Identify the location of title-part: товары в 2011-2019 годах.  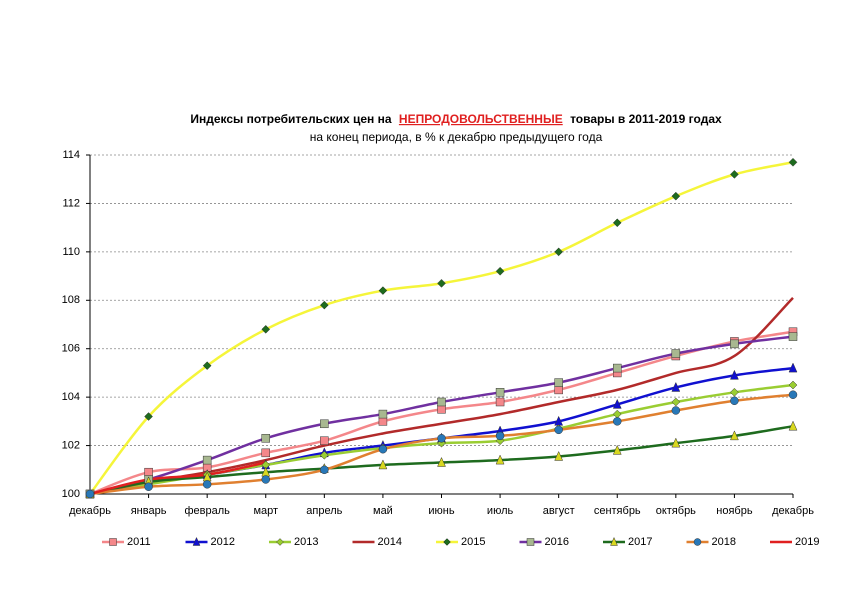
(646, 119).